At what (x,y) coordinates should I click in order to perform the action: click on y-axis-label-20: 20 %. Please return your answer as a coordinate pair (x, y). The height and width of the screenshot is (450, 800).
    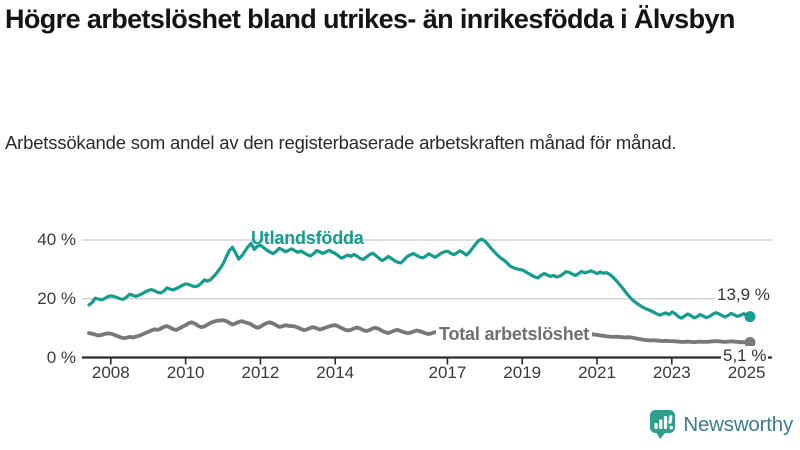
    Looking at the image, I should click on (56, 298).